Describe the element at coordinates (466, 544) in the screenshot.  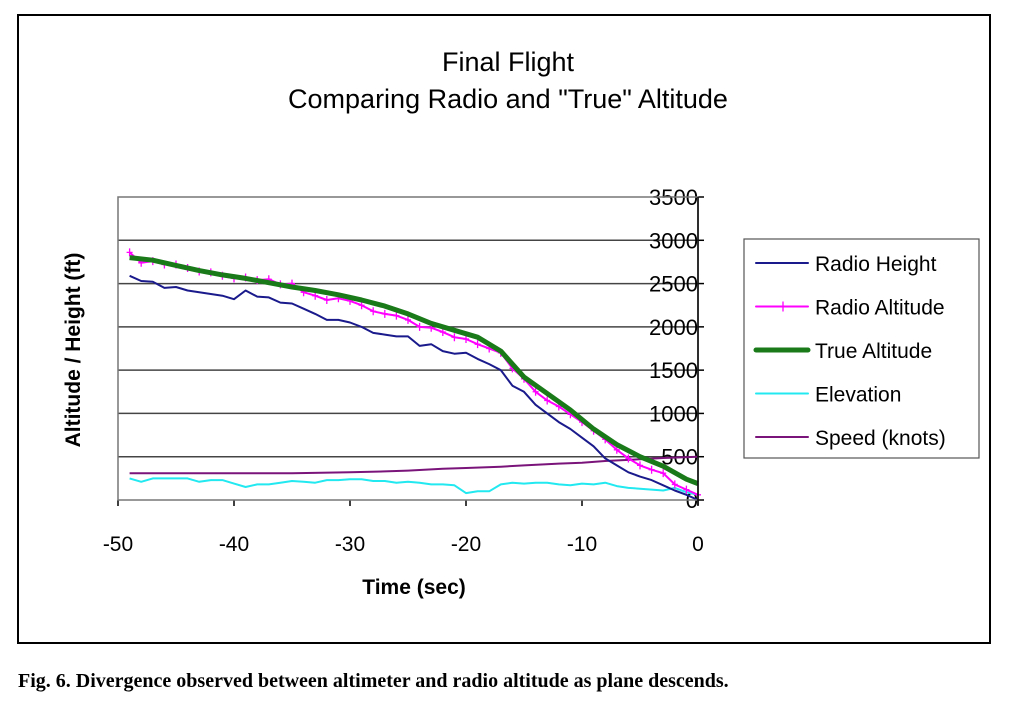
I see `x-tick-label: -20` at that location.